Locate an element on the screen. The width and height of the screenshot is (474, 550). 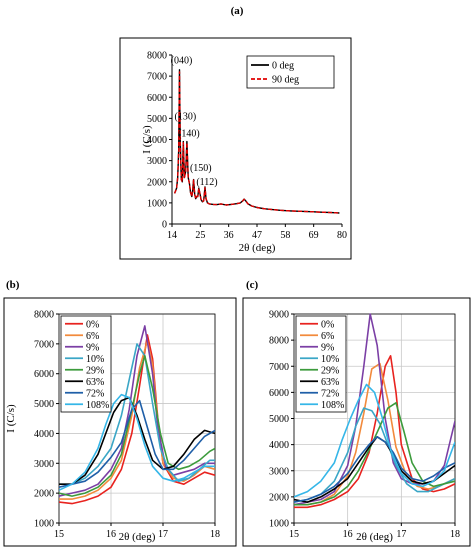
plot-area is located at coordinates (137, 418).